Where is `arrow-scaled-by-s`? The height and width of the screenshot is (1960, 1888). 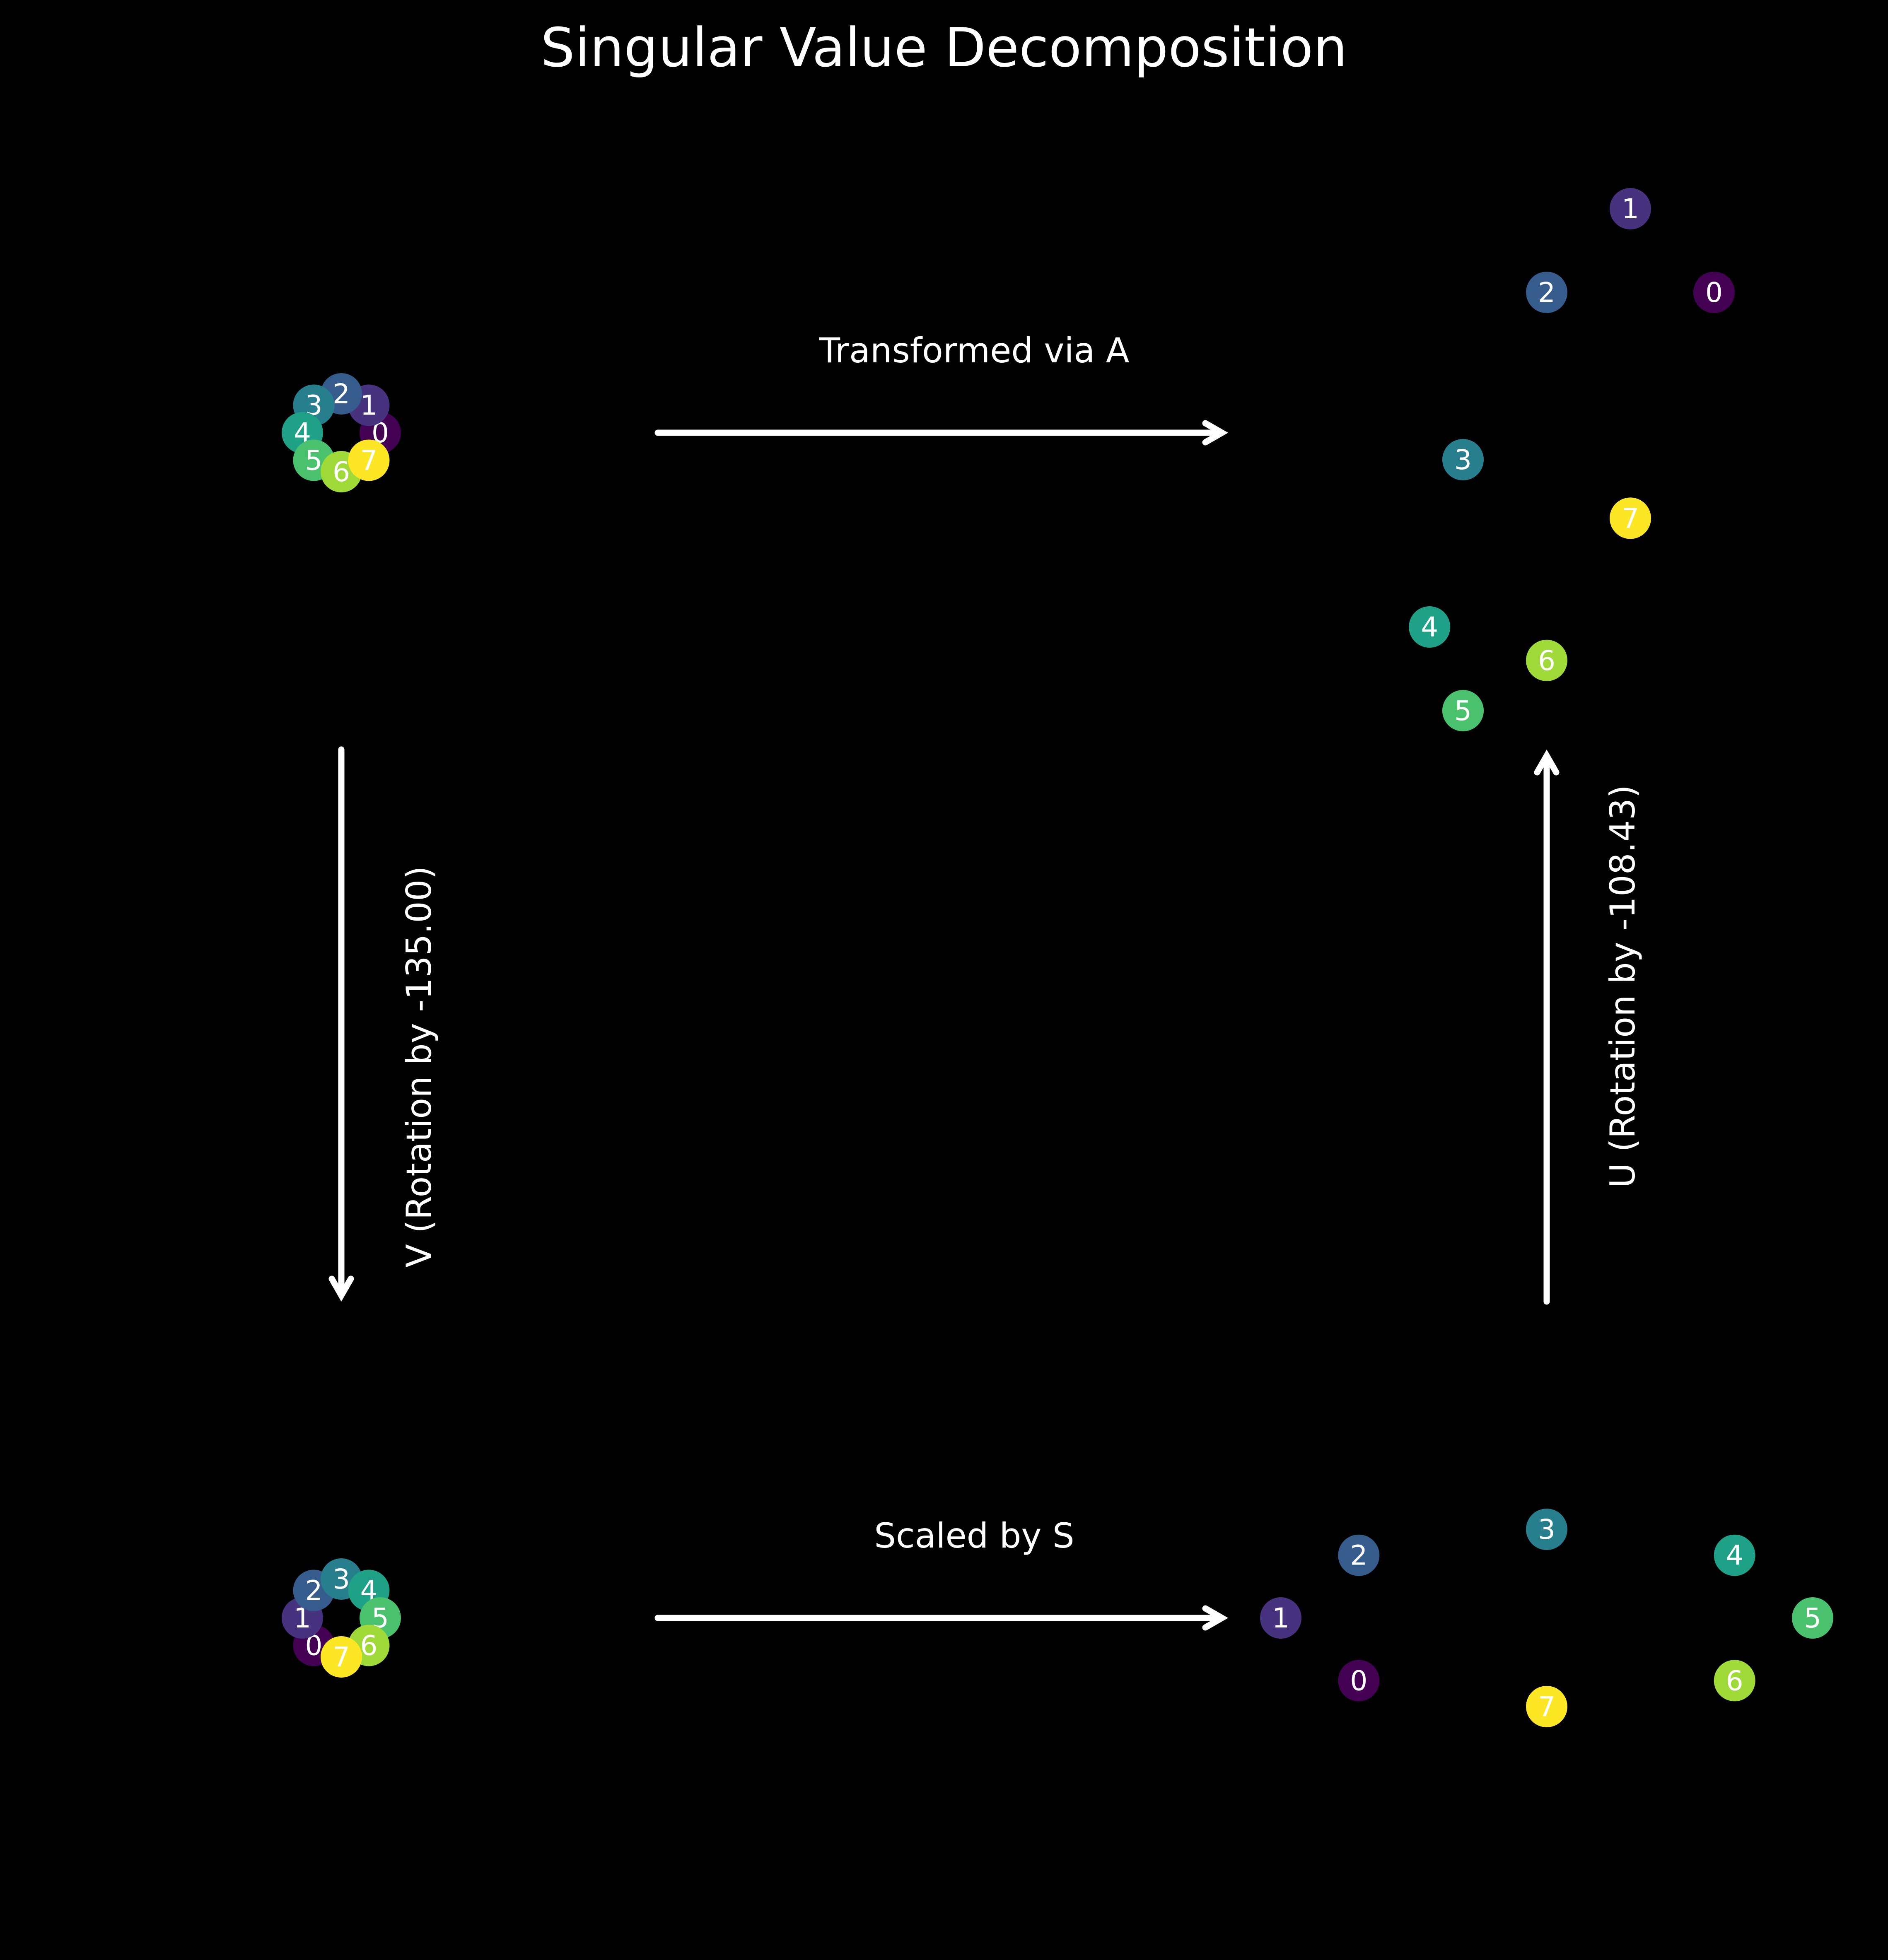 arrow-scaled-by-s is located at coordinates (942, 1618).